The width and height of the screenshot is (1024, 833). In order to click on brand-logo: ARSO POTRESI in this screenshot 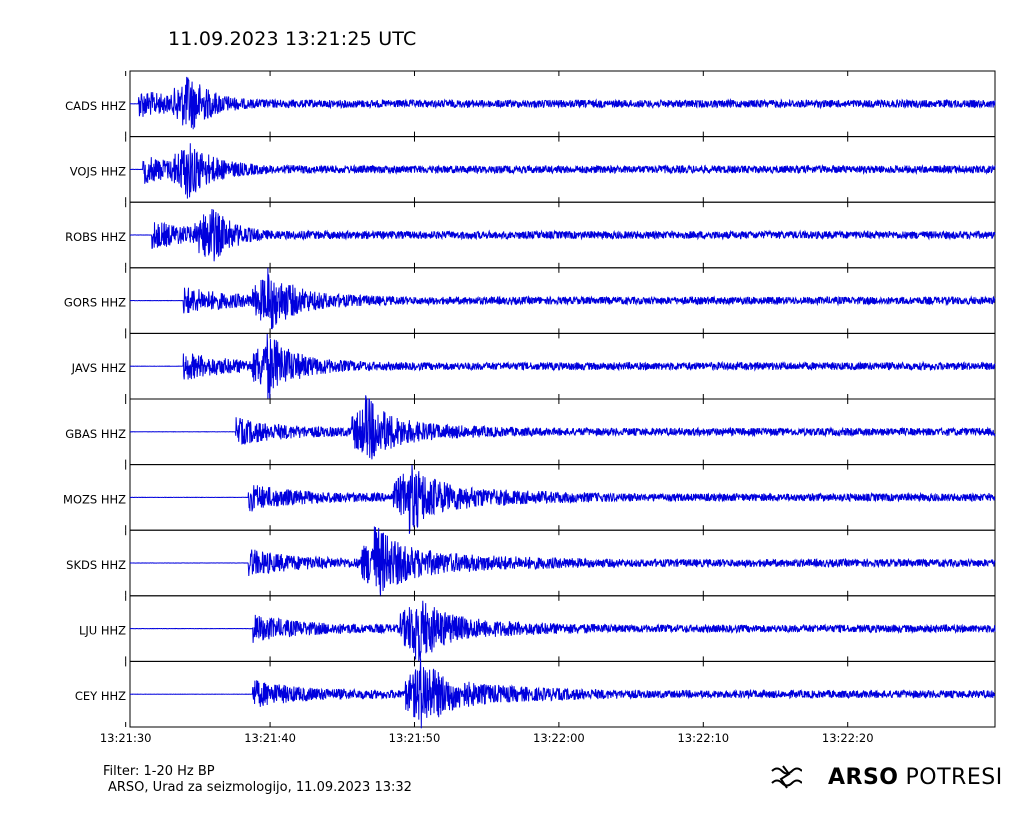, I will do `click(885, 777)`.